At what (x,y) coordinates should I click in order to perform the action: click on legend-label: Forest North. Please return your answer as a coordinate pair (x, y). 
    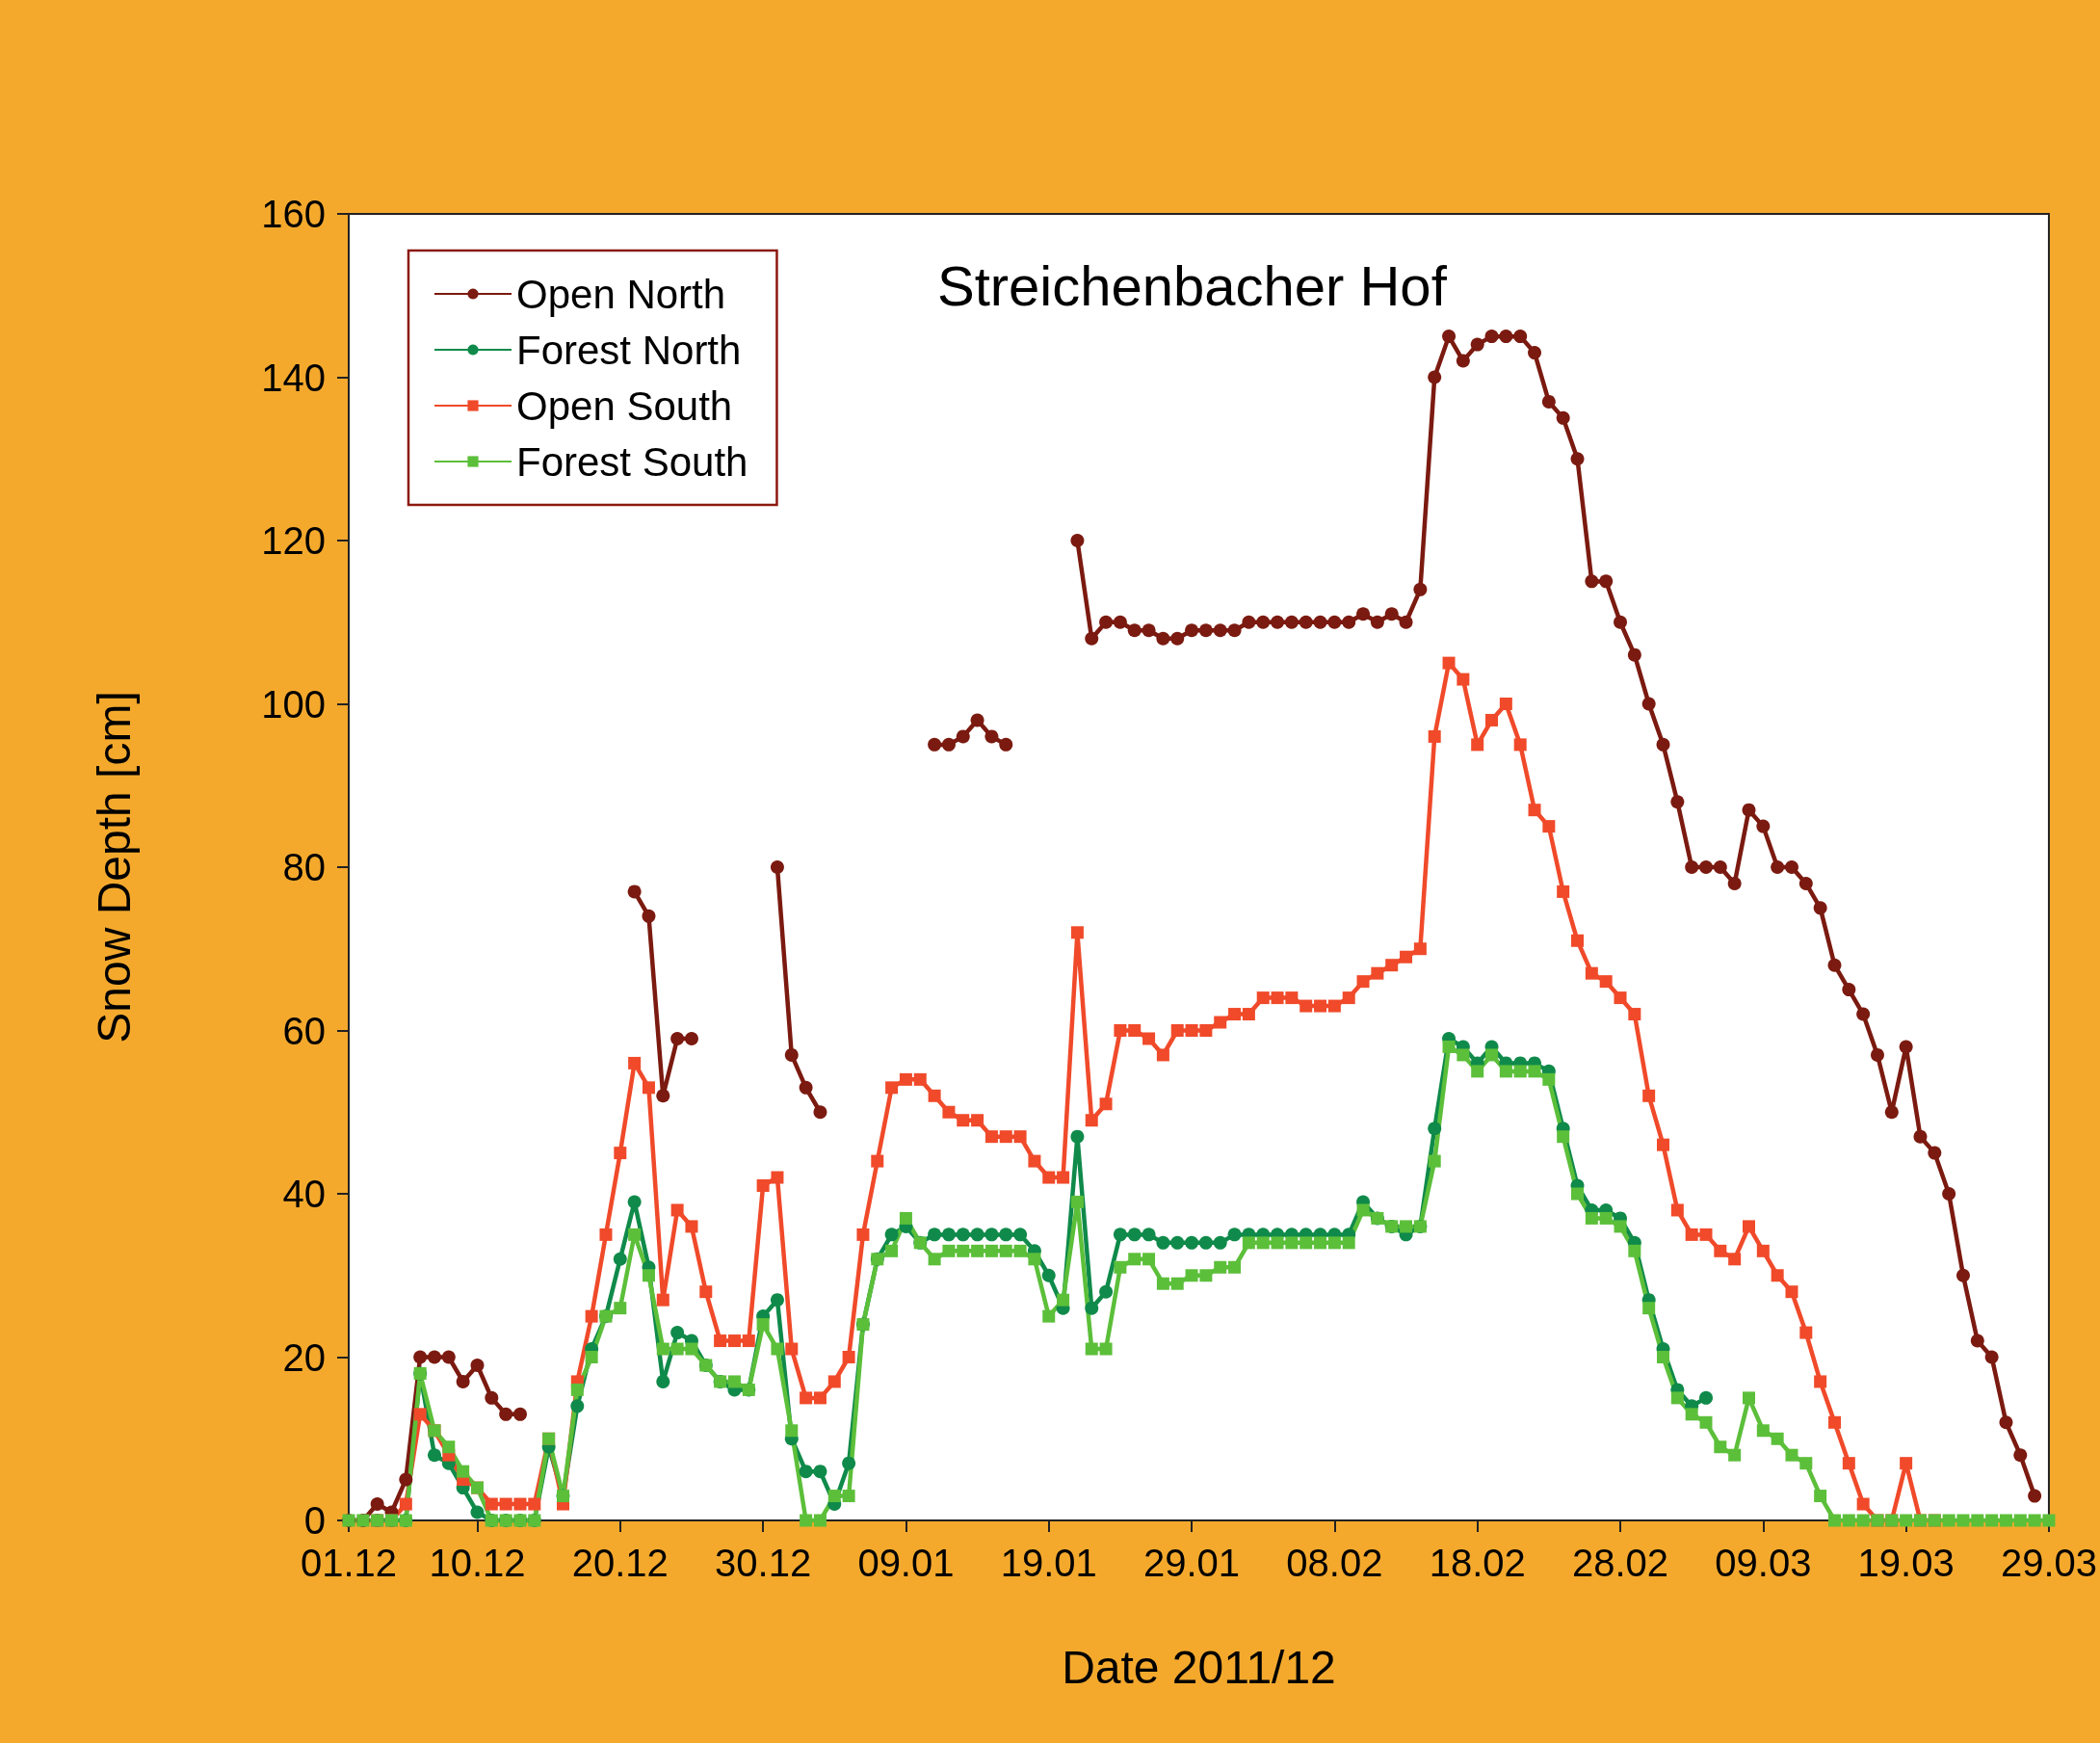
    Looking at the image, I should click on (629, 350).